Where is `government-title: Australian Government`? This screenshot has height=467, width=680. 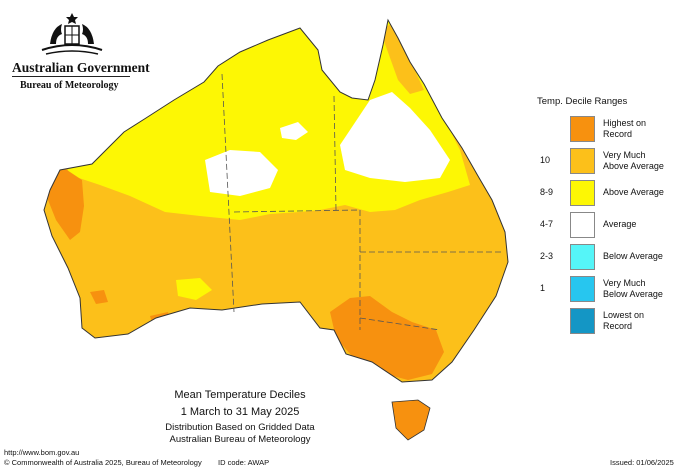 government-title: Australian Government is located at coordinates (81, 67).